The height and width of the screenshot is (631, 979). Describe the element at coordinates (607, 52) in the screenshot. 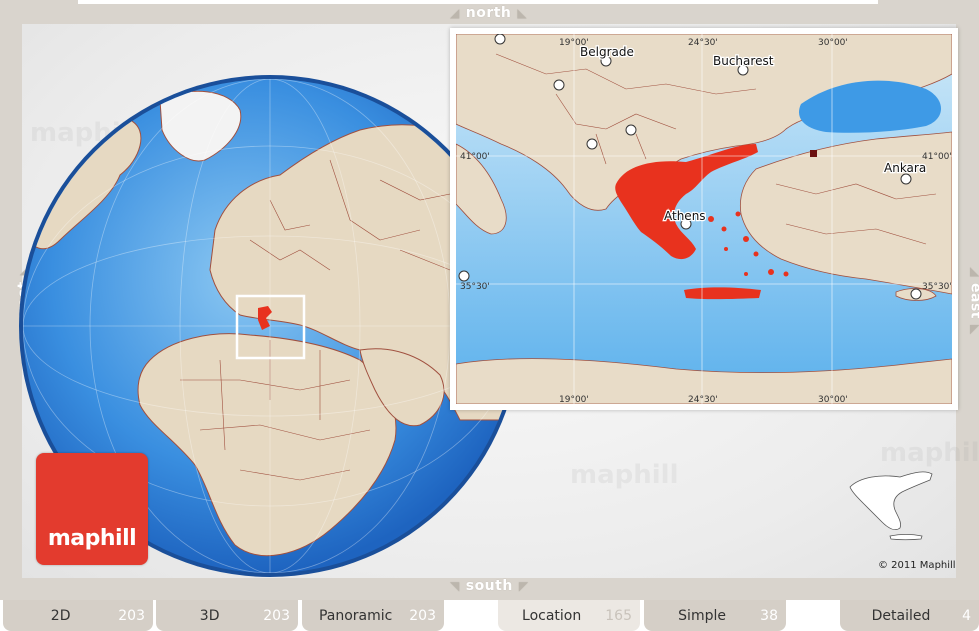

I see `city-label-belgrade: Belgrade` at that location.